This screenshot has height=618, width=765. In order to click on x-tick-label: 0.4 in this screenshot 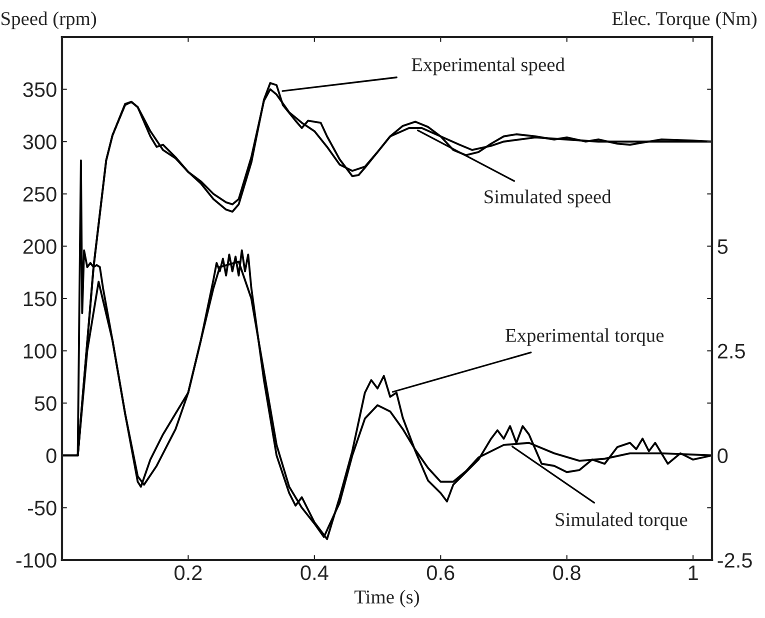, I will do `click(314, 572)`.